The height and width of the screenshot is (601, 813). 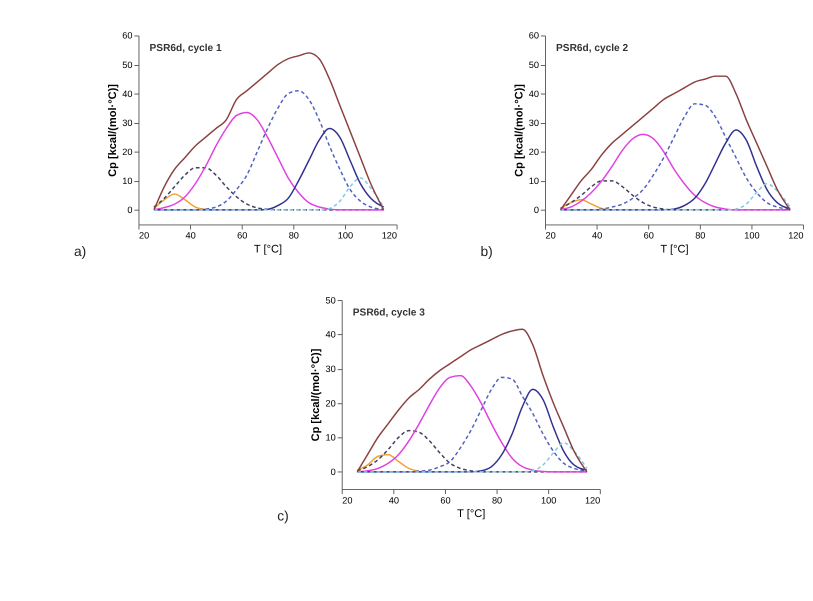 What do you see at coordinates (283, 515) in the screenshot?
I see `text: c)` at bounding box center [283, 515].